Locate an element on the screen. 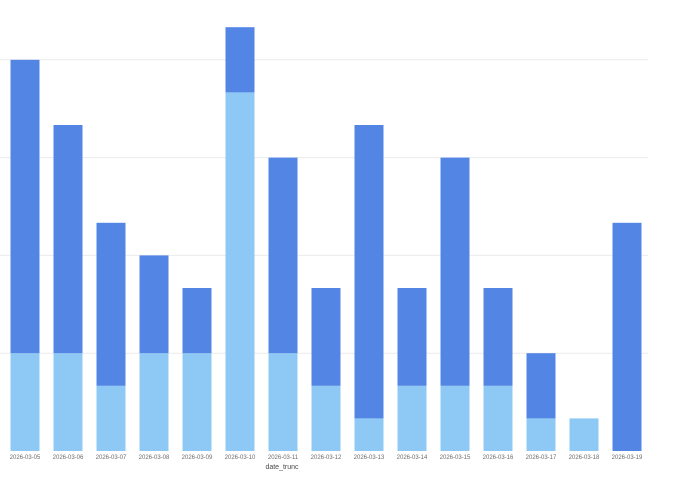  x-tick-label: 2026-03-18 is located at coordinates (584, 458).